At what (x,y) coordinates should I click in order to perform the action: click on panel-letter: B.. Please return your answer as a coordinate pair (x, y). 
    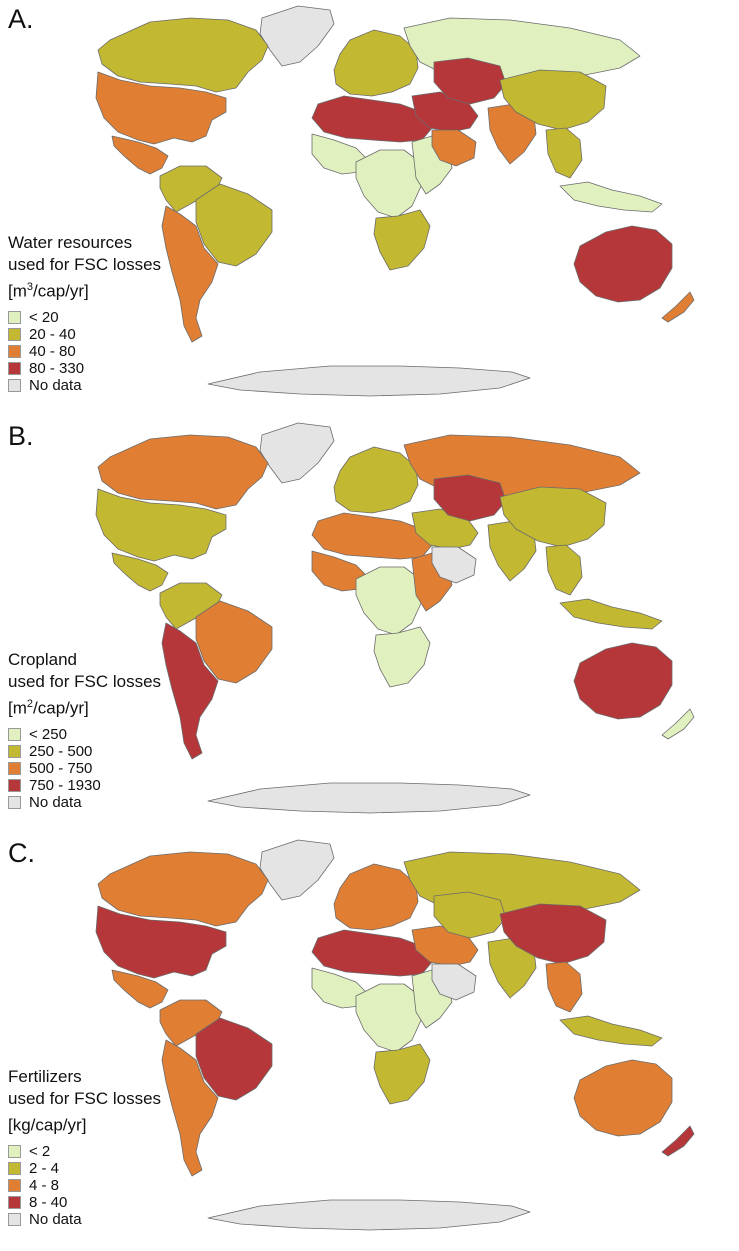
    Looking at the image, I should click on (21, 436).